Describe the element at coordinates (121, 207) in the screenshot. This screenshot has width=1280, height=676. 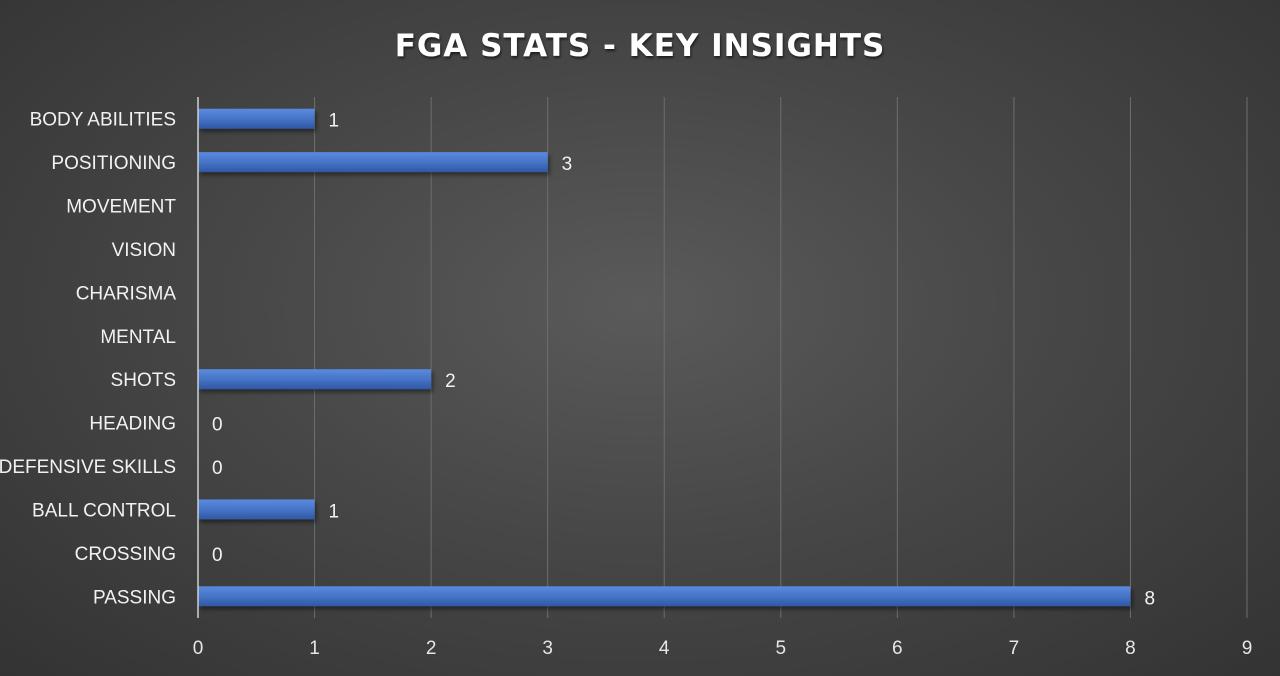
I see `category-label: MOVEMENT` at that location.